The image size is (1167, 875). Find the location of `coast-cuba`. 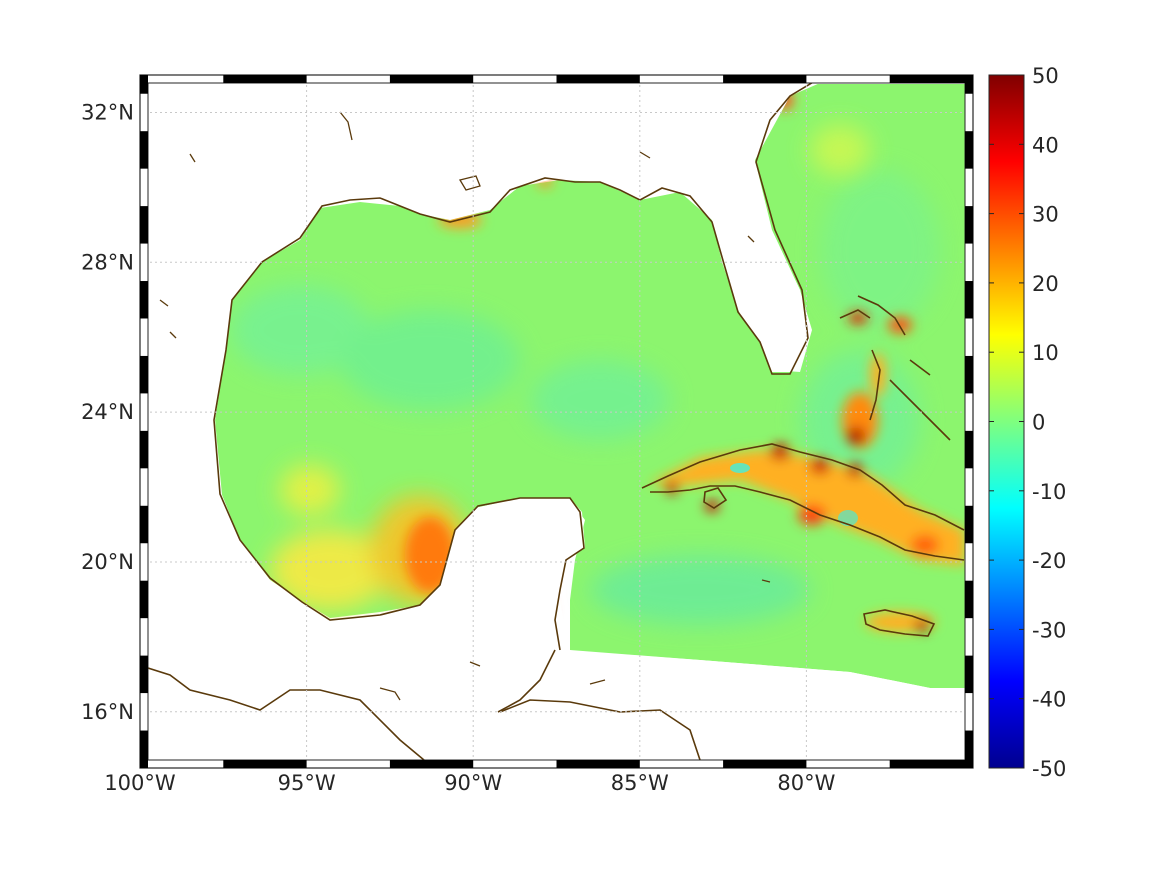

coast-cuba is located at coordinates (803, 502).